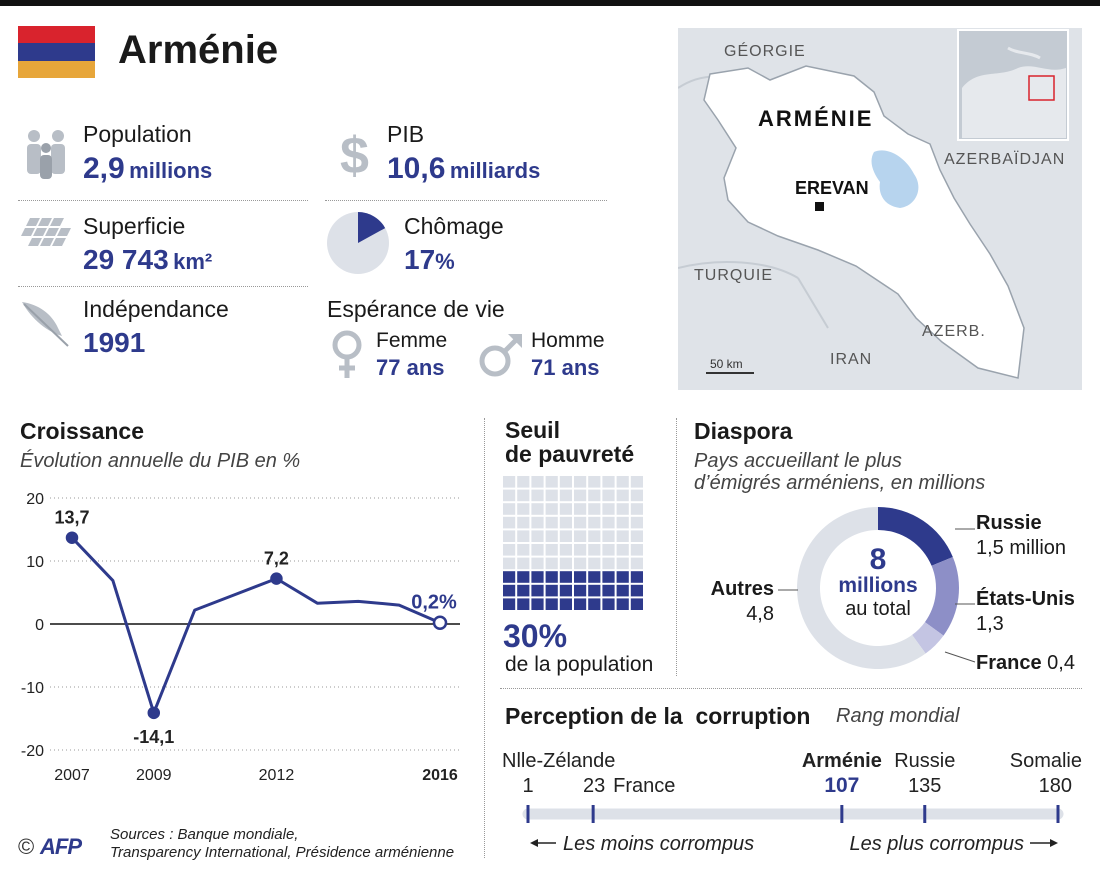  What do you see at coordinates (32, 688) in the screenshot?
I see `y-tick-label: -10` at bounding box center [32, 688].